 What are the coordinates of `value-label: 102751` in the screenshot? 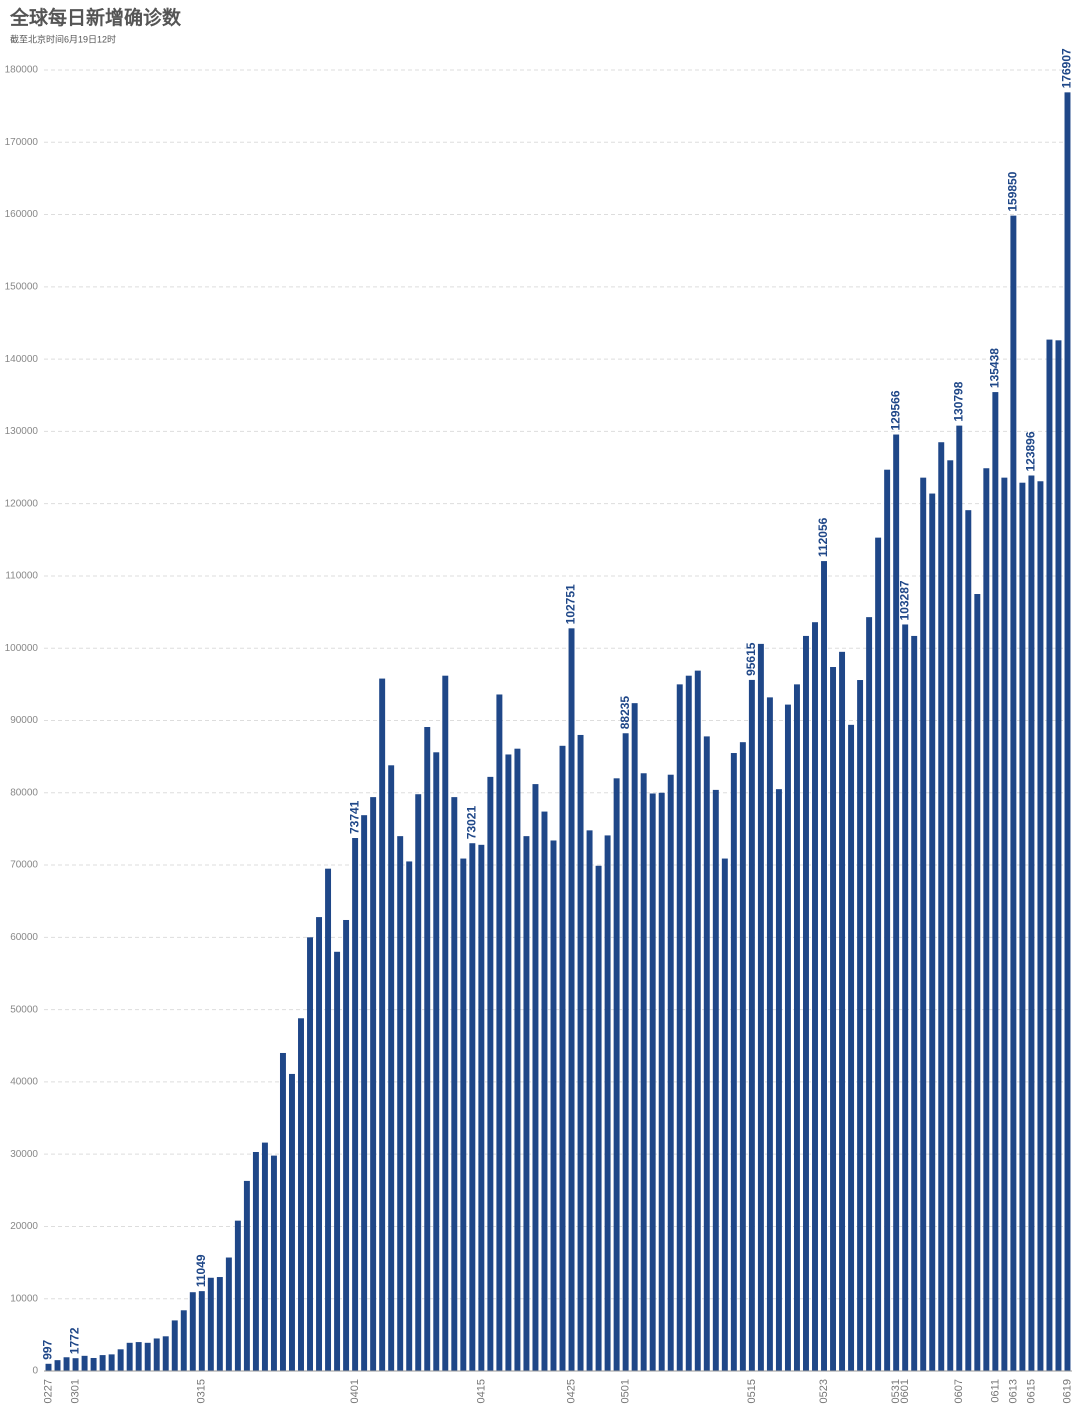 It's located at (571, 604).